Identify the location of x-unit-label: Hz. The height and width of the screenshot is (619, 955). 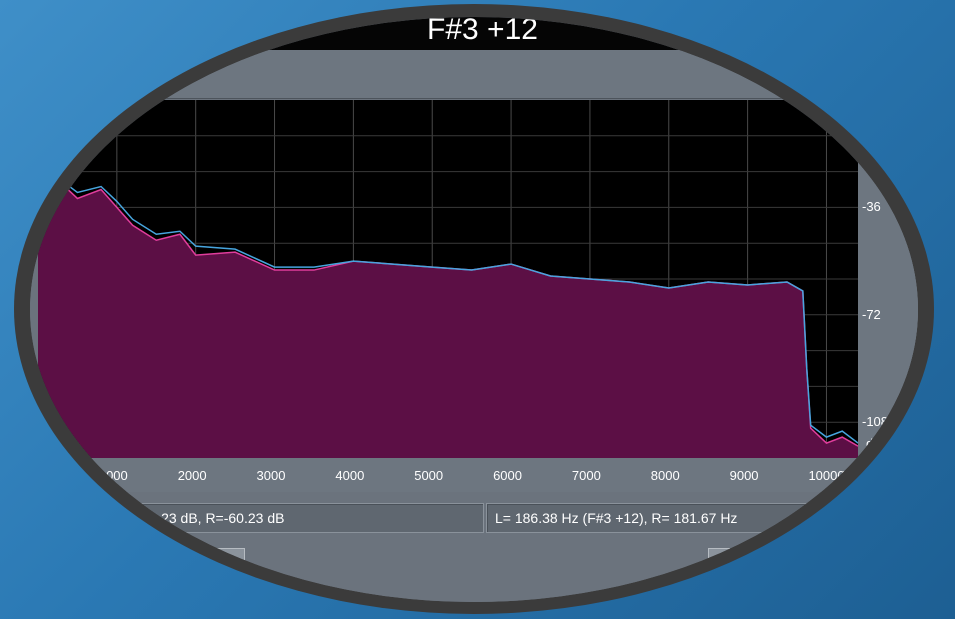
(850, 475).